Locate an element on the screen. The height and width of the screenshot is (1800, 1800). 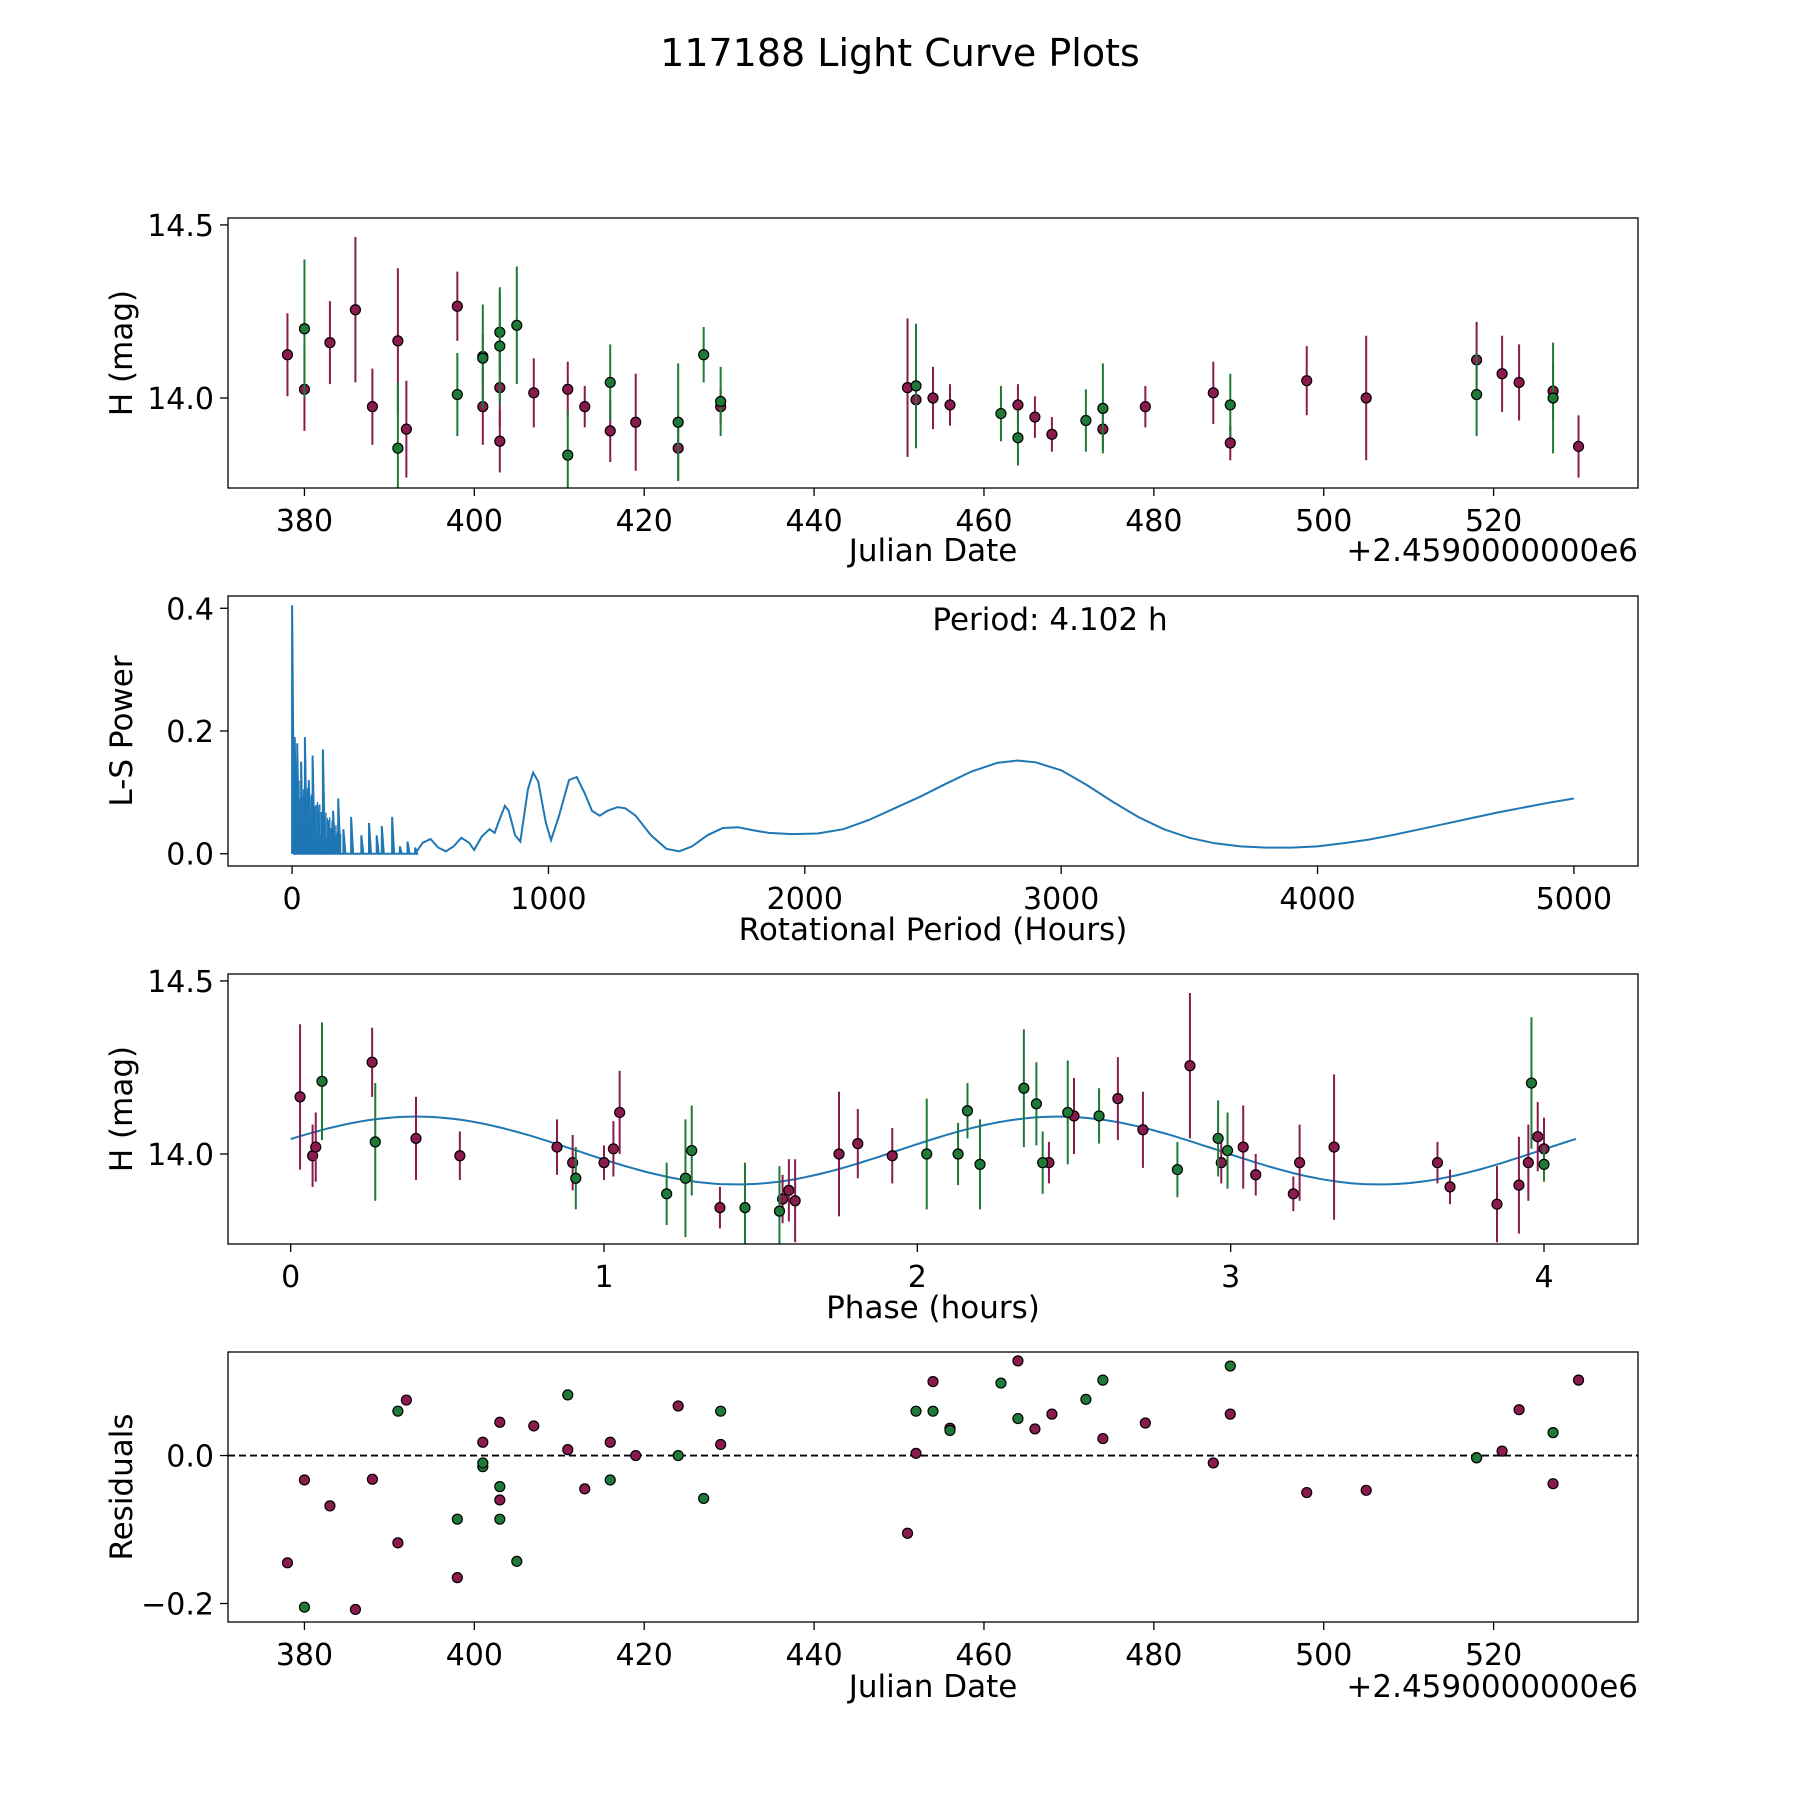
x-axis-label: Phase (hours) is located at coordinates (933, 1308).